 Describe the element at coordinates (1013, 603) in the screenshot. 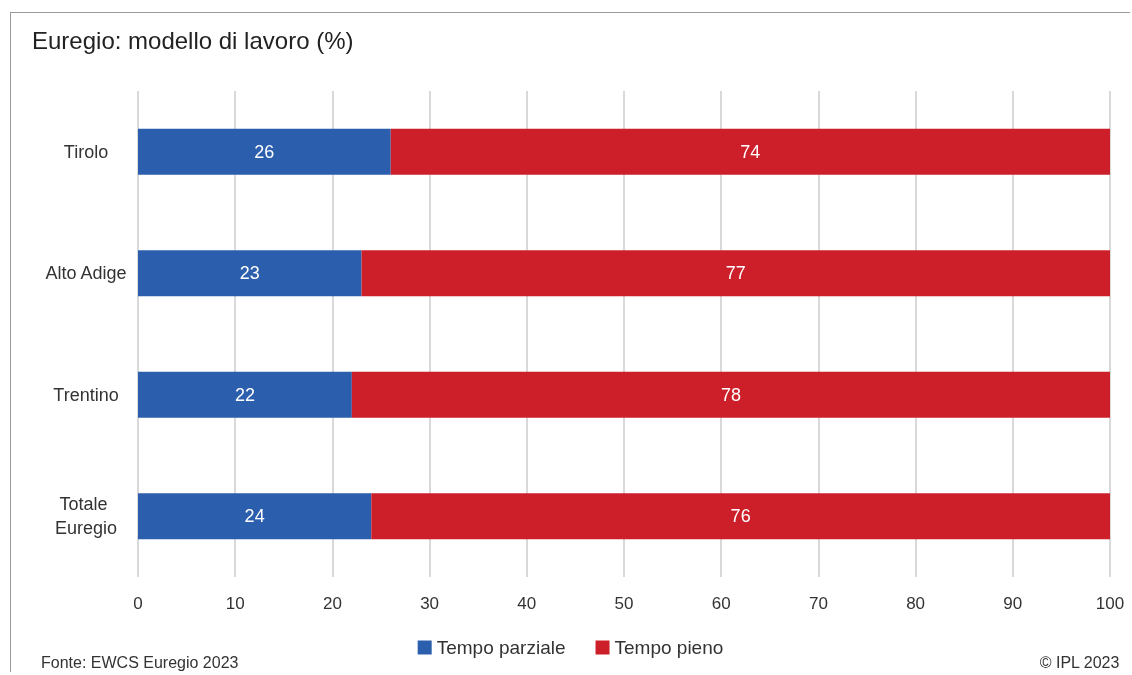

I see `x-tick-label: 90` at that location.